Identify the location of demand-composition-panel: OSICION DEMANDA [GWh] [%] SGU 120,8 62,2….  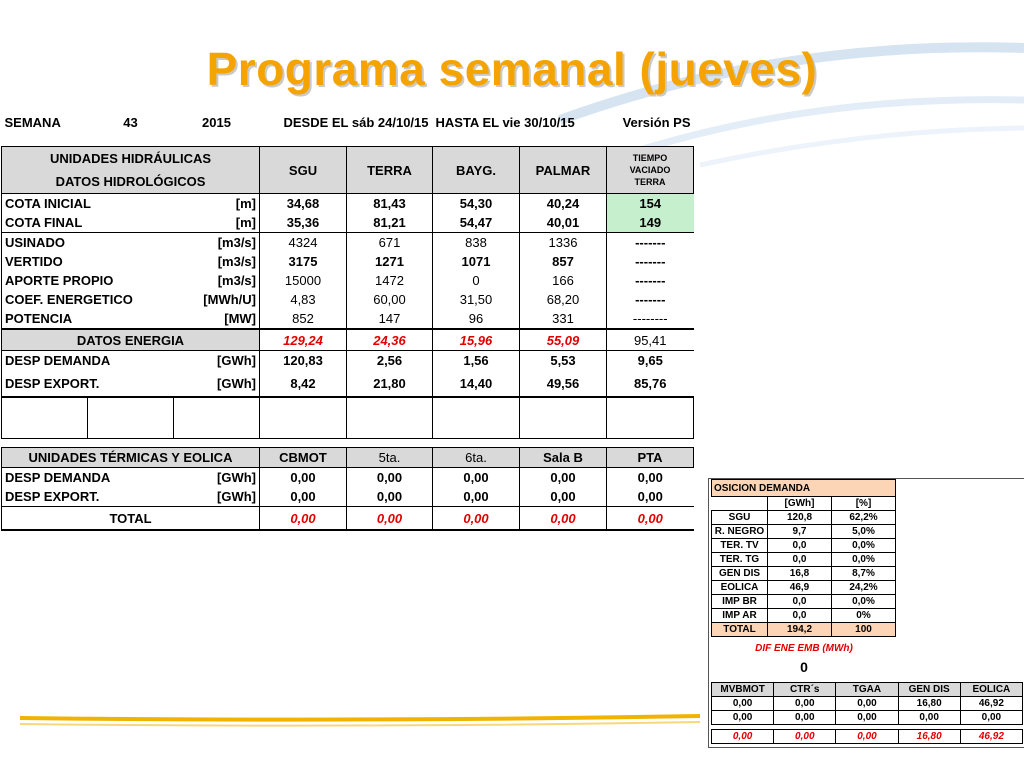
(866, 613).